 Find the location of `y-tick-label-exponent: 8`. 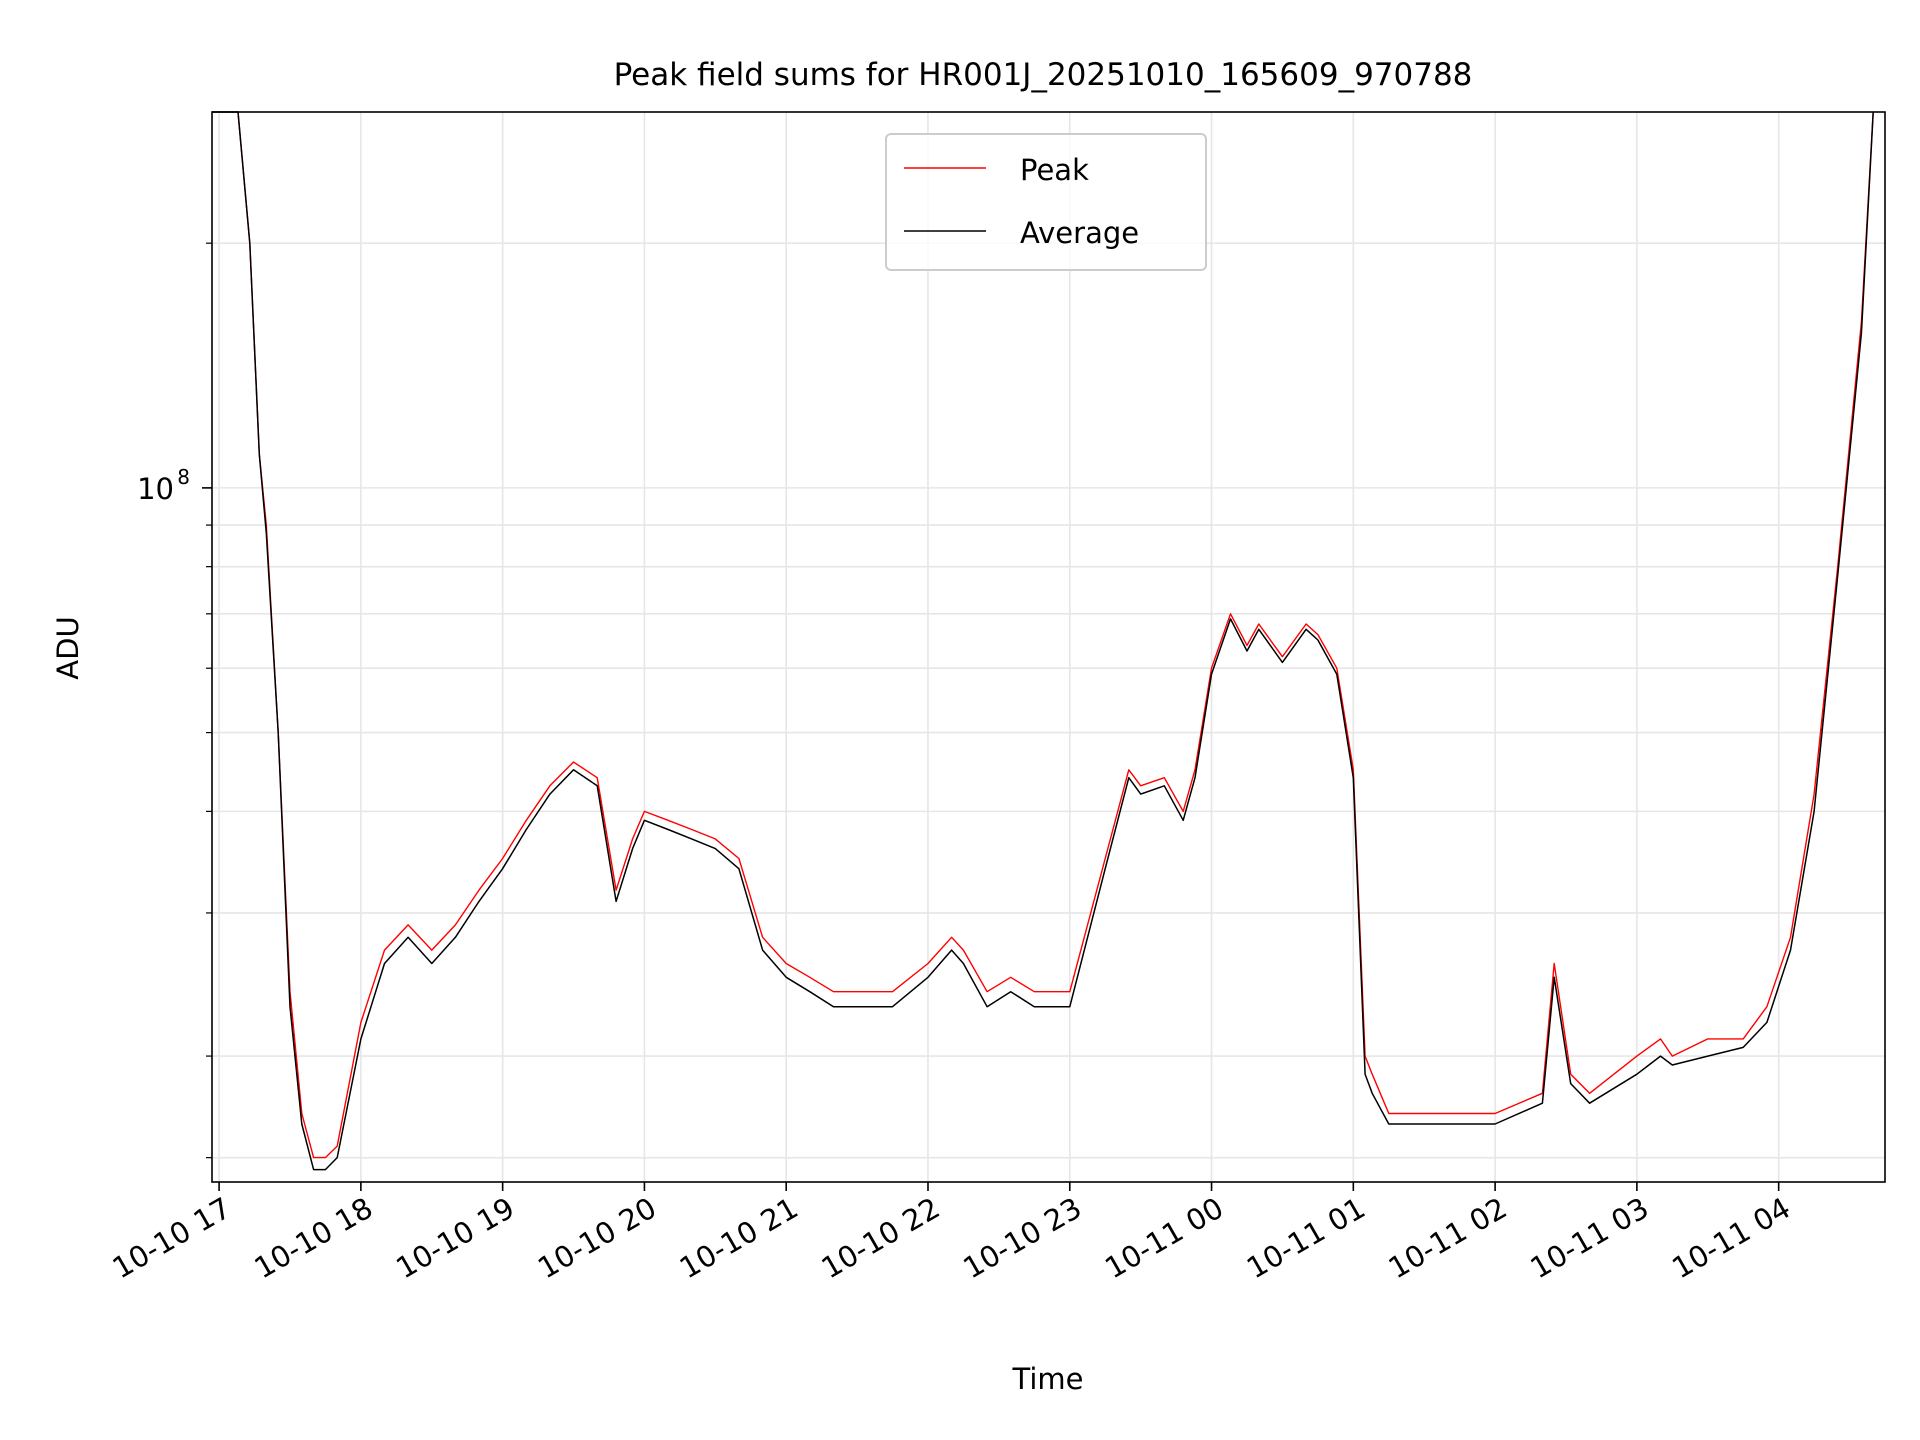

y-tick-label-exponent: 8 is located at coordinates (183, 477).